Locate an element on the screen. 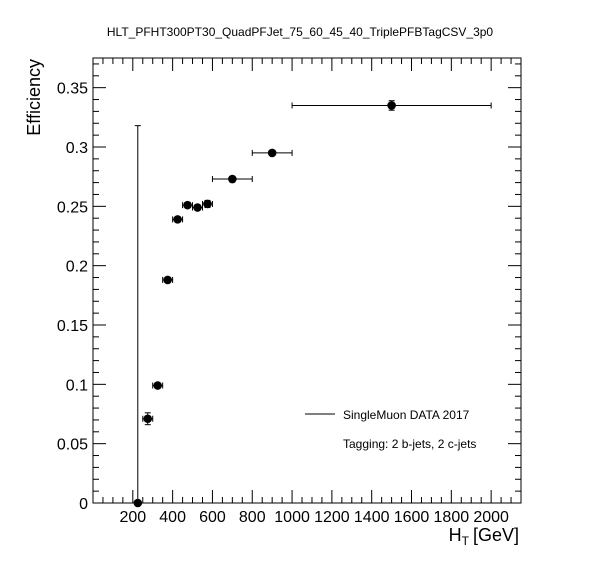 The image size is (596, 572). y-tick-label: 0.1 is located at coordinates (77, 385).